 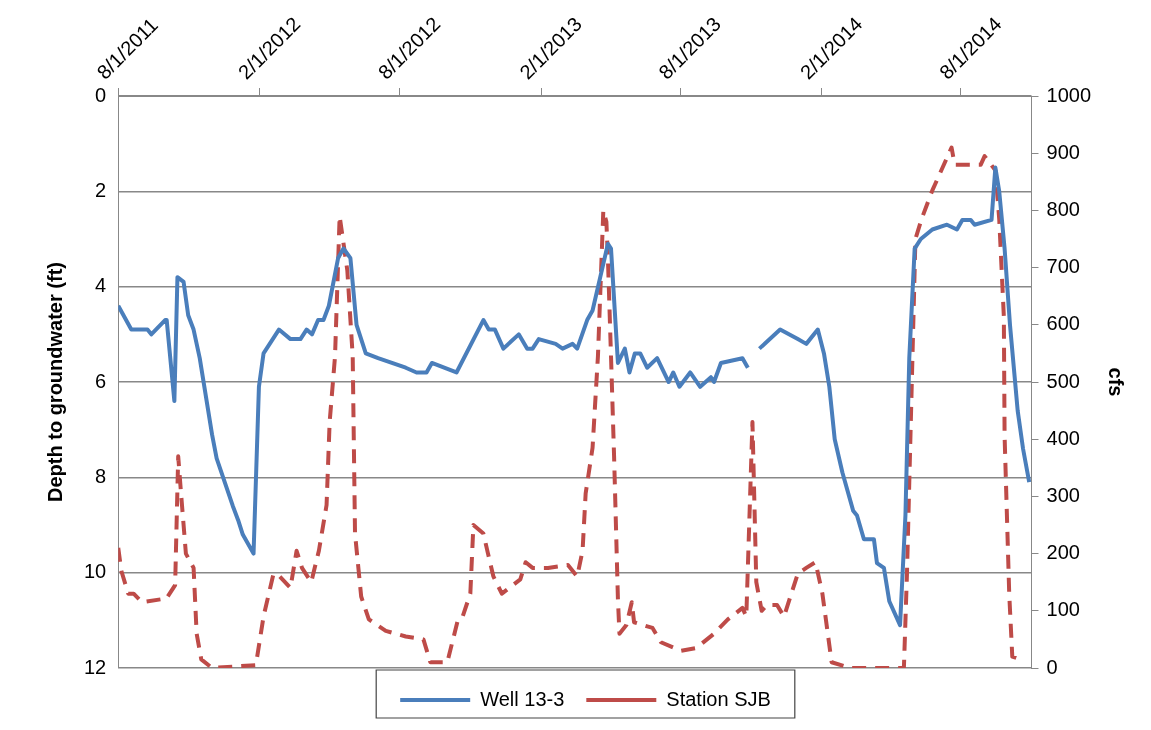 What do you see at coordinates (1063, 494) in the screenshot?
I see `y2-tick-label: 300` at bounding box center [1063, 494].